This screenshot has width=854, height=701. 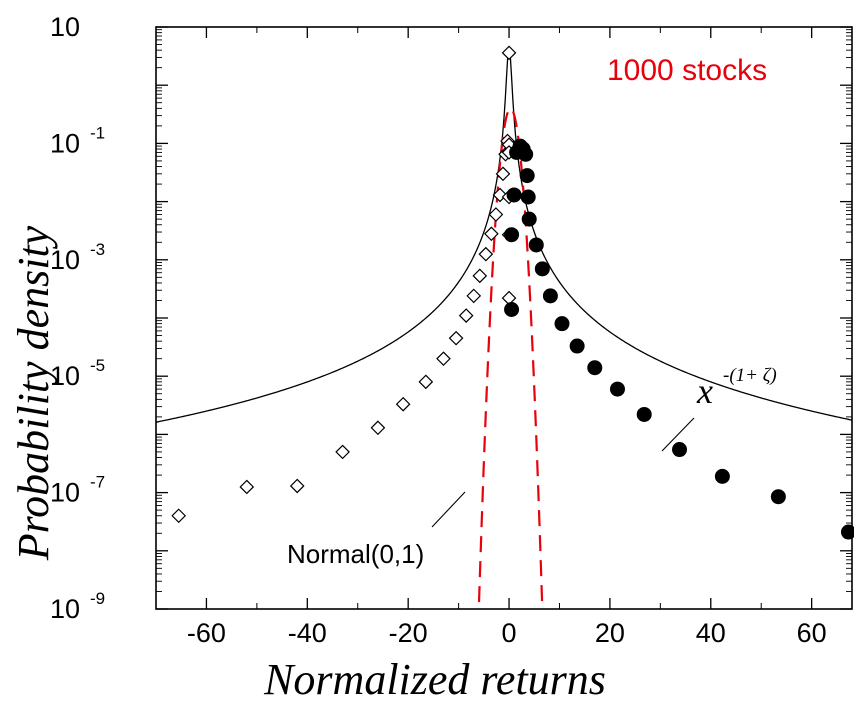 I want to click on x-tick-label: 60, so click(x=812, y=633).